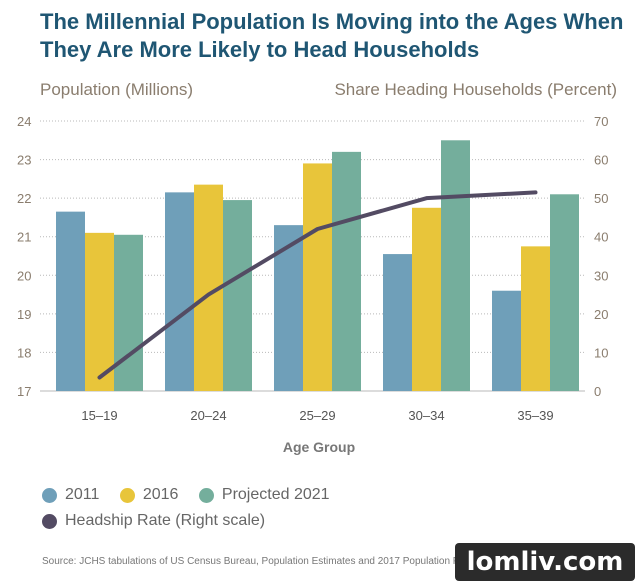 This screenshot has width=640, height=584. What do you see at coordinates (165, 520) in the screenshot?
I see `legend-label-headship: Headship Rate (Right scale)` at bounding box center [165, 520].